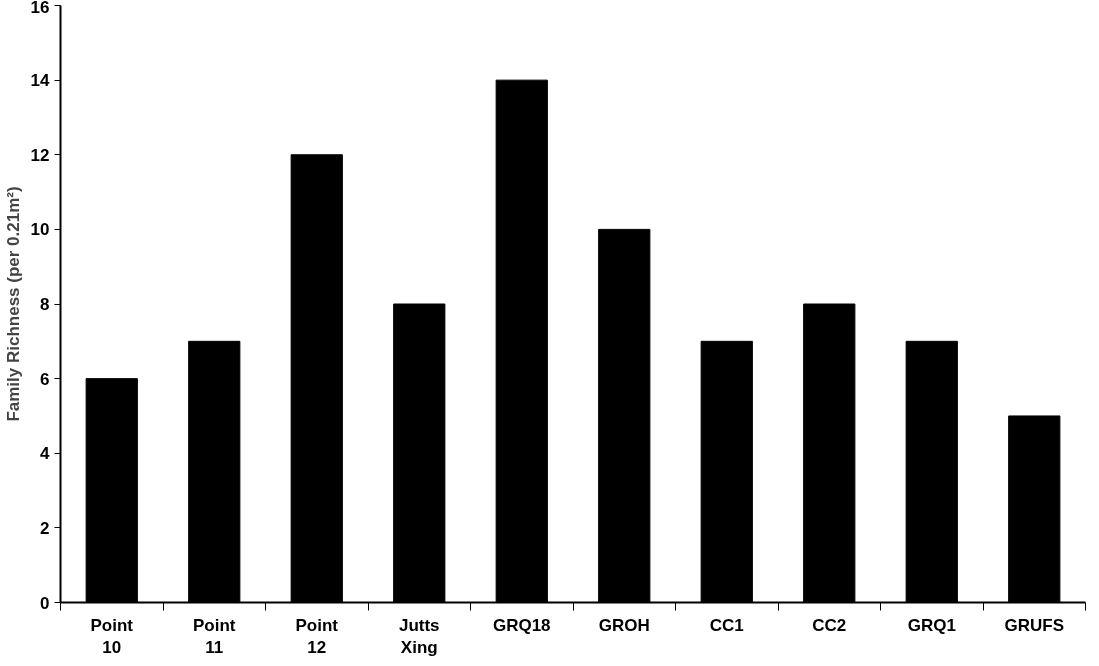  I want to click on x-tick-label: Point 12, so click(317, 636).